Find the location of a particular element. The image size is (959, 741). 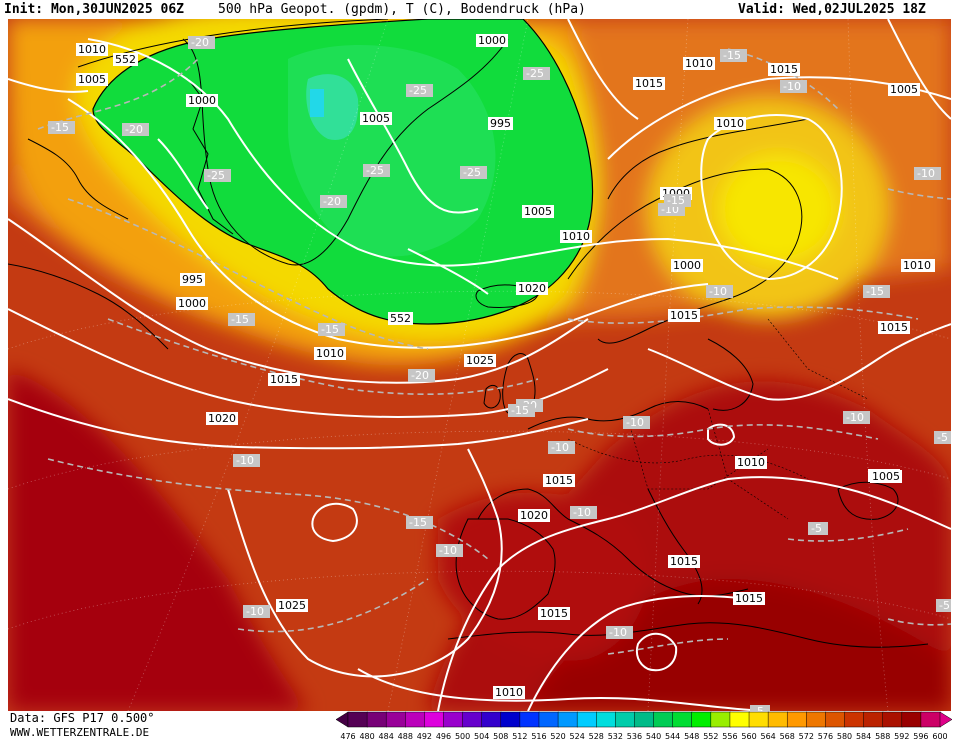

colorbar-tick-label: 564 is located at coordinates (767, 736).